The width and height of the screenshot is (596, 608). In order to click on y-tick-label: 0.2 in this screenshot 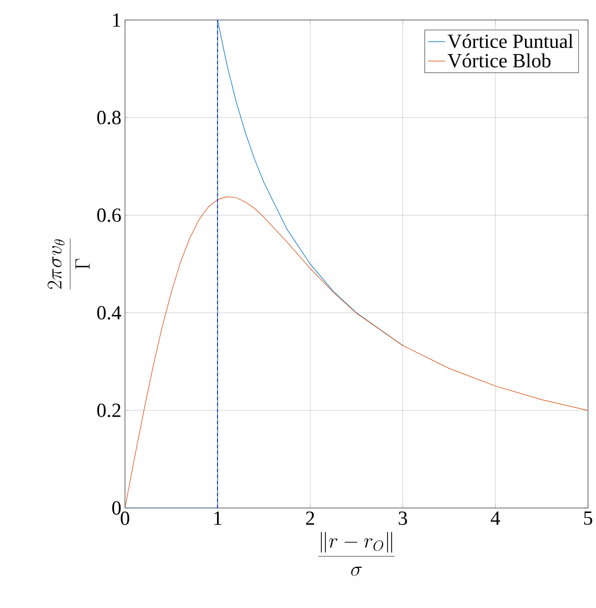, I will do `click(108, 411)`.